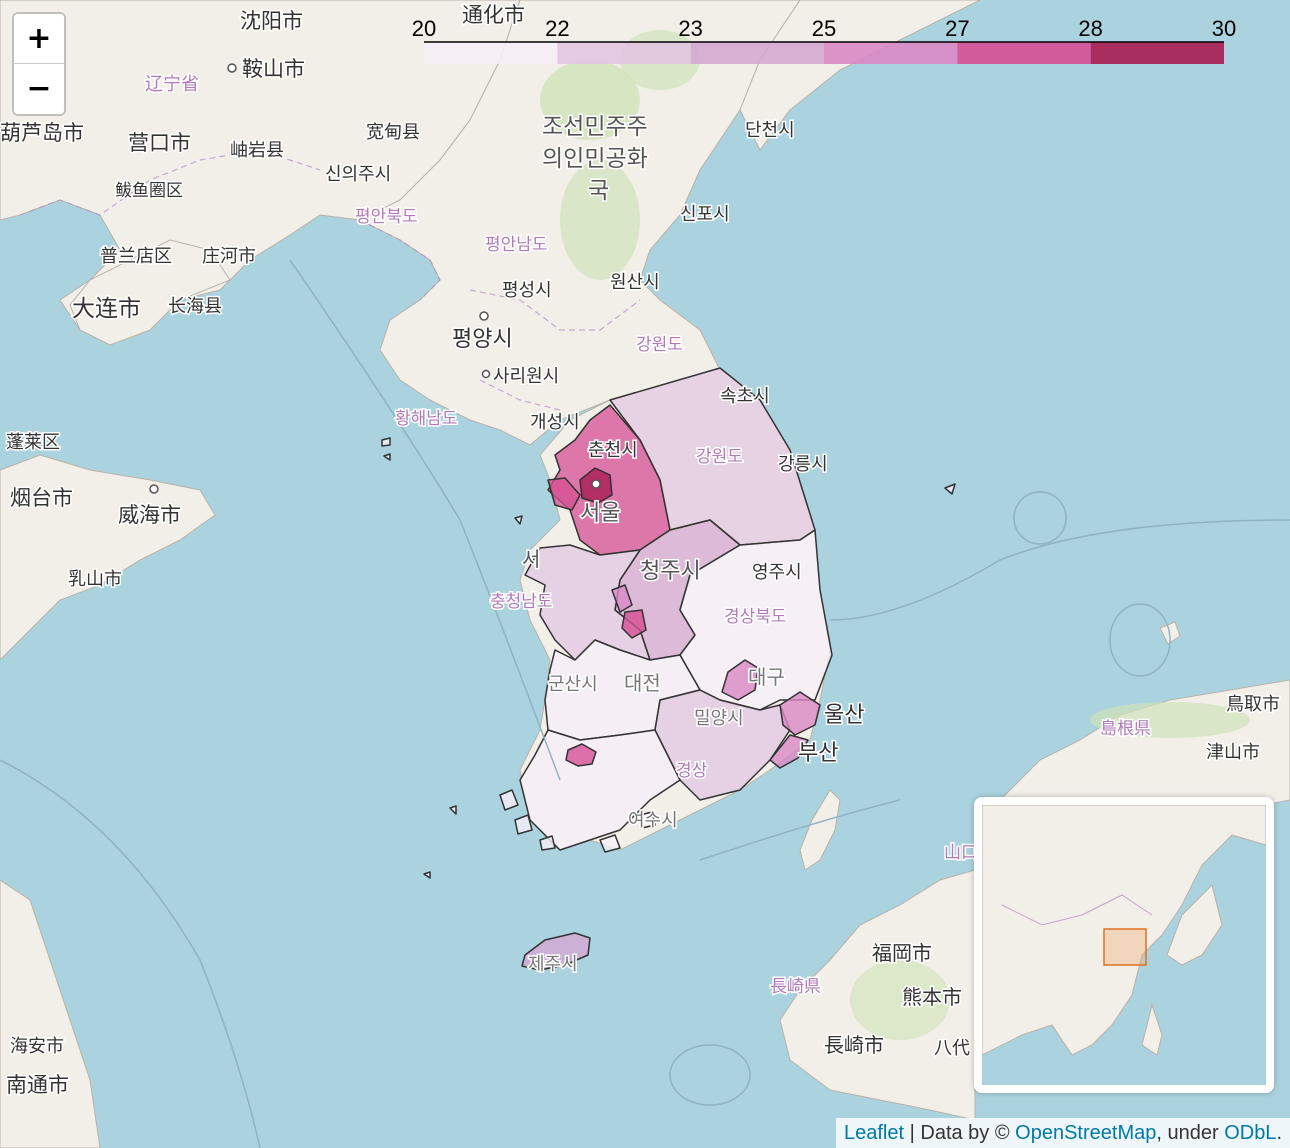 This screenshot has width=1290, height=1148. What do you see at coordinates (42, 133) in the screenshot?
I see `label-huludao: 葫芦岛市` at bounding box center [42, 133].